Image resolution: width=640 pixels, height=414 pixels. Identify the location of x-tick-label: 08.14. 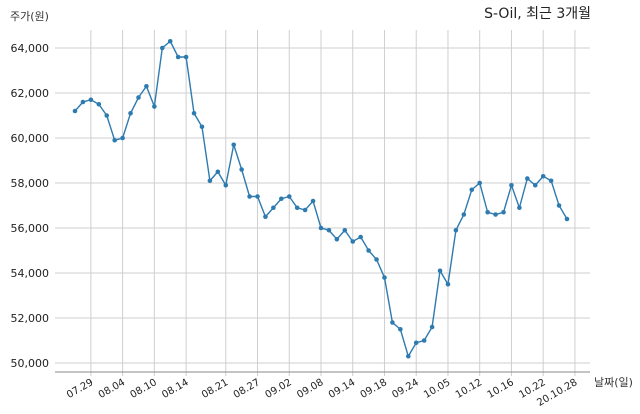
(175, 389).